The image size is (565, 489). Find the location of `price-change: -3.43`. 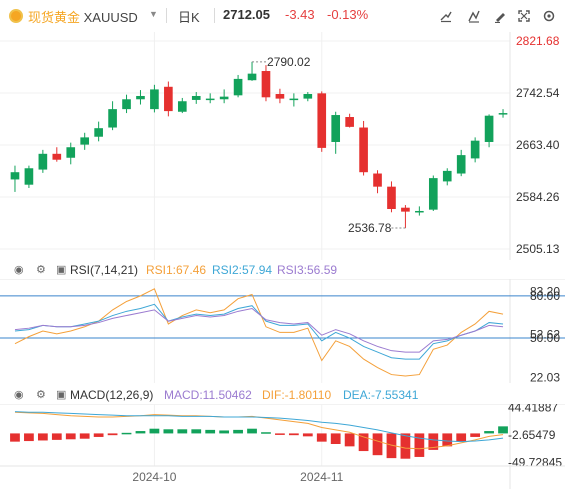

price-change: -3.43 is located at coordinates (300, 14).